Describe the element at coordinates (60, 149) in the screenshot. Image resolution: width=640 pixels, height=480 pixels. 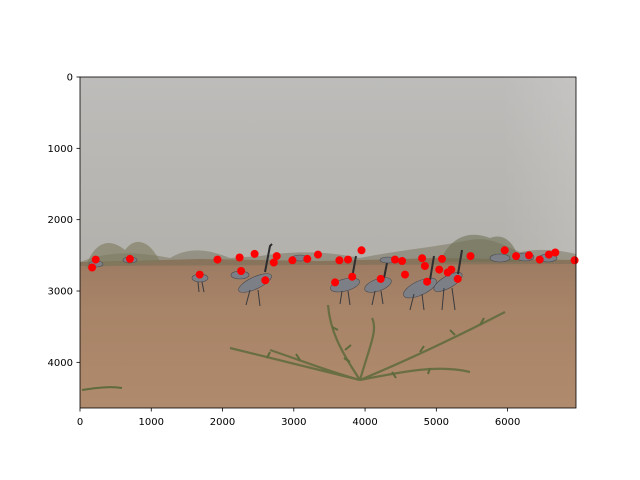
I see `y-tick-label: 1000` at that location.